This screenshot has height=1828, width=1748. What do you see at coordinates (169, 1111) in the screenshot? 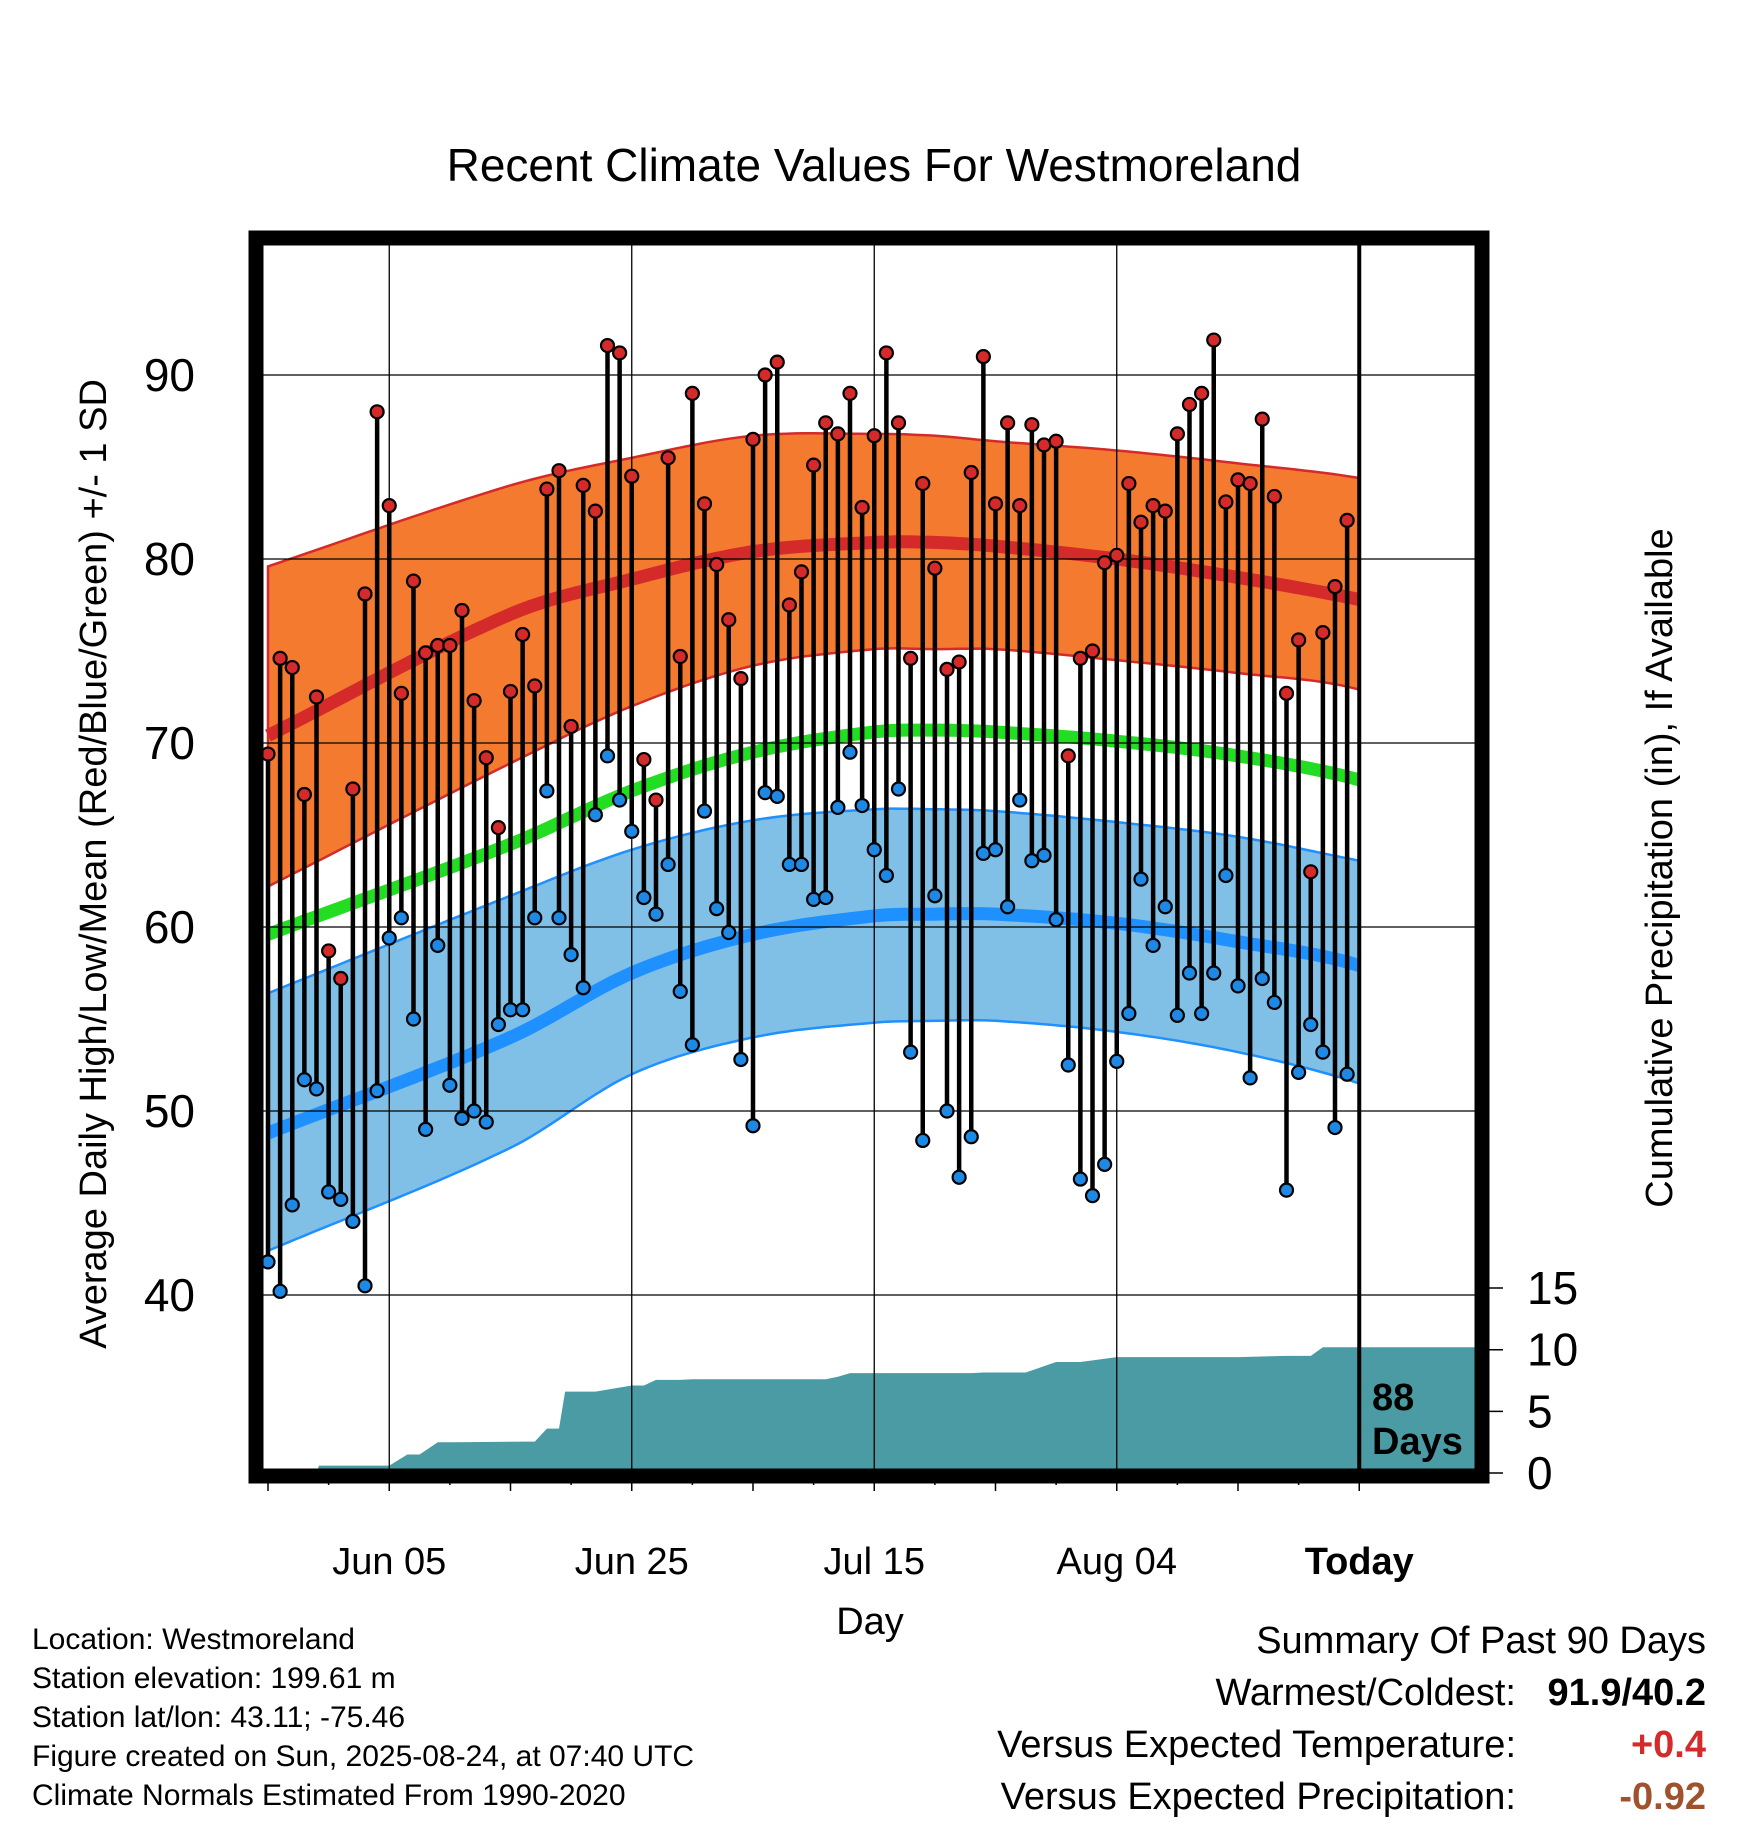
I see `y-tick-label: 50` at bounding box center [169, 1111].